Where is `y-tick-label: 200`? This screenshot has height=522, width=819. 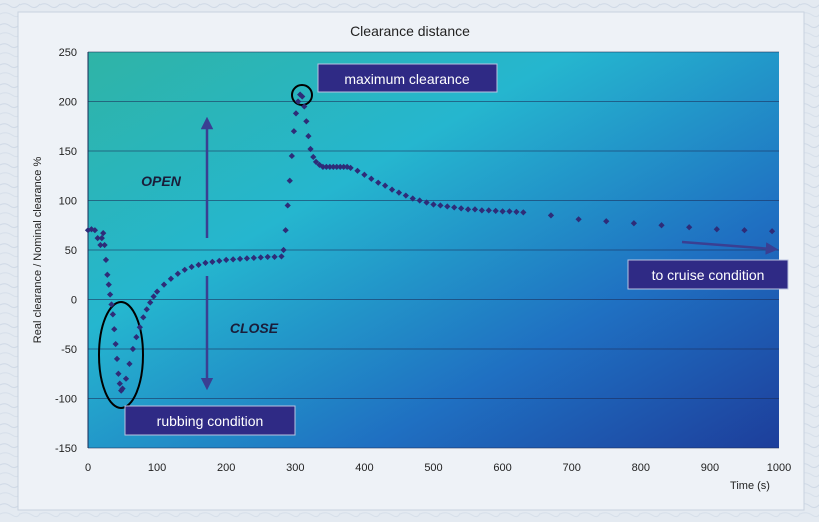 y-tick-label: 200 is located at coordinates (68, 103).